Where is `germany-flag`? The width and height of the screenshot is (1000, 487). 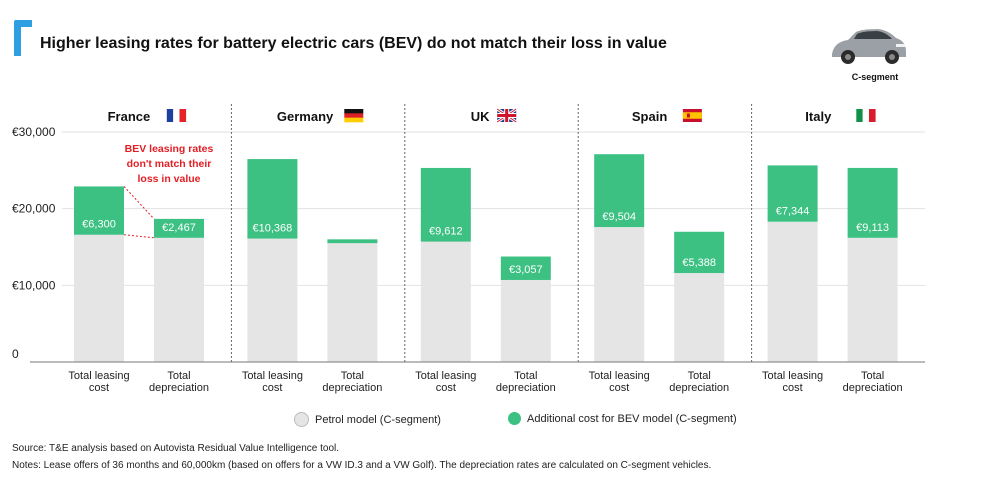 germany-flag is located at coordinates (354, 116).